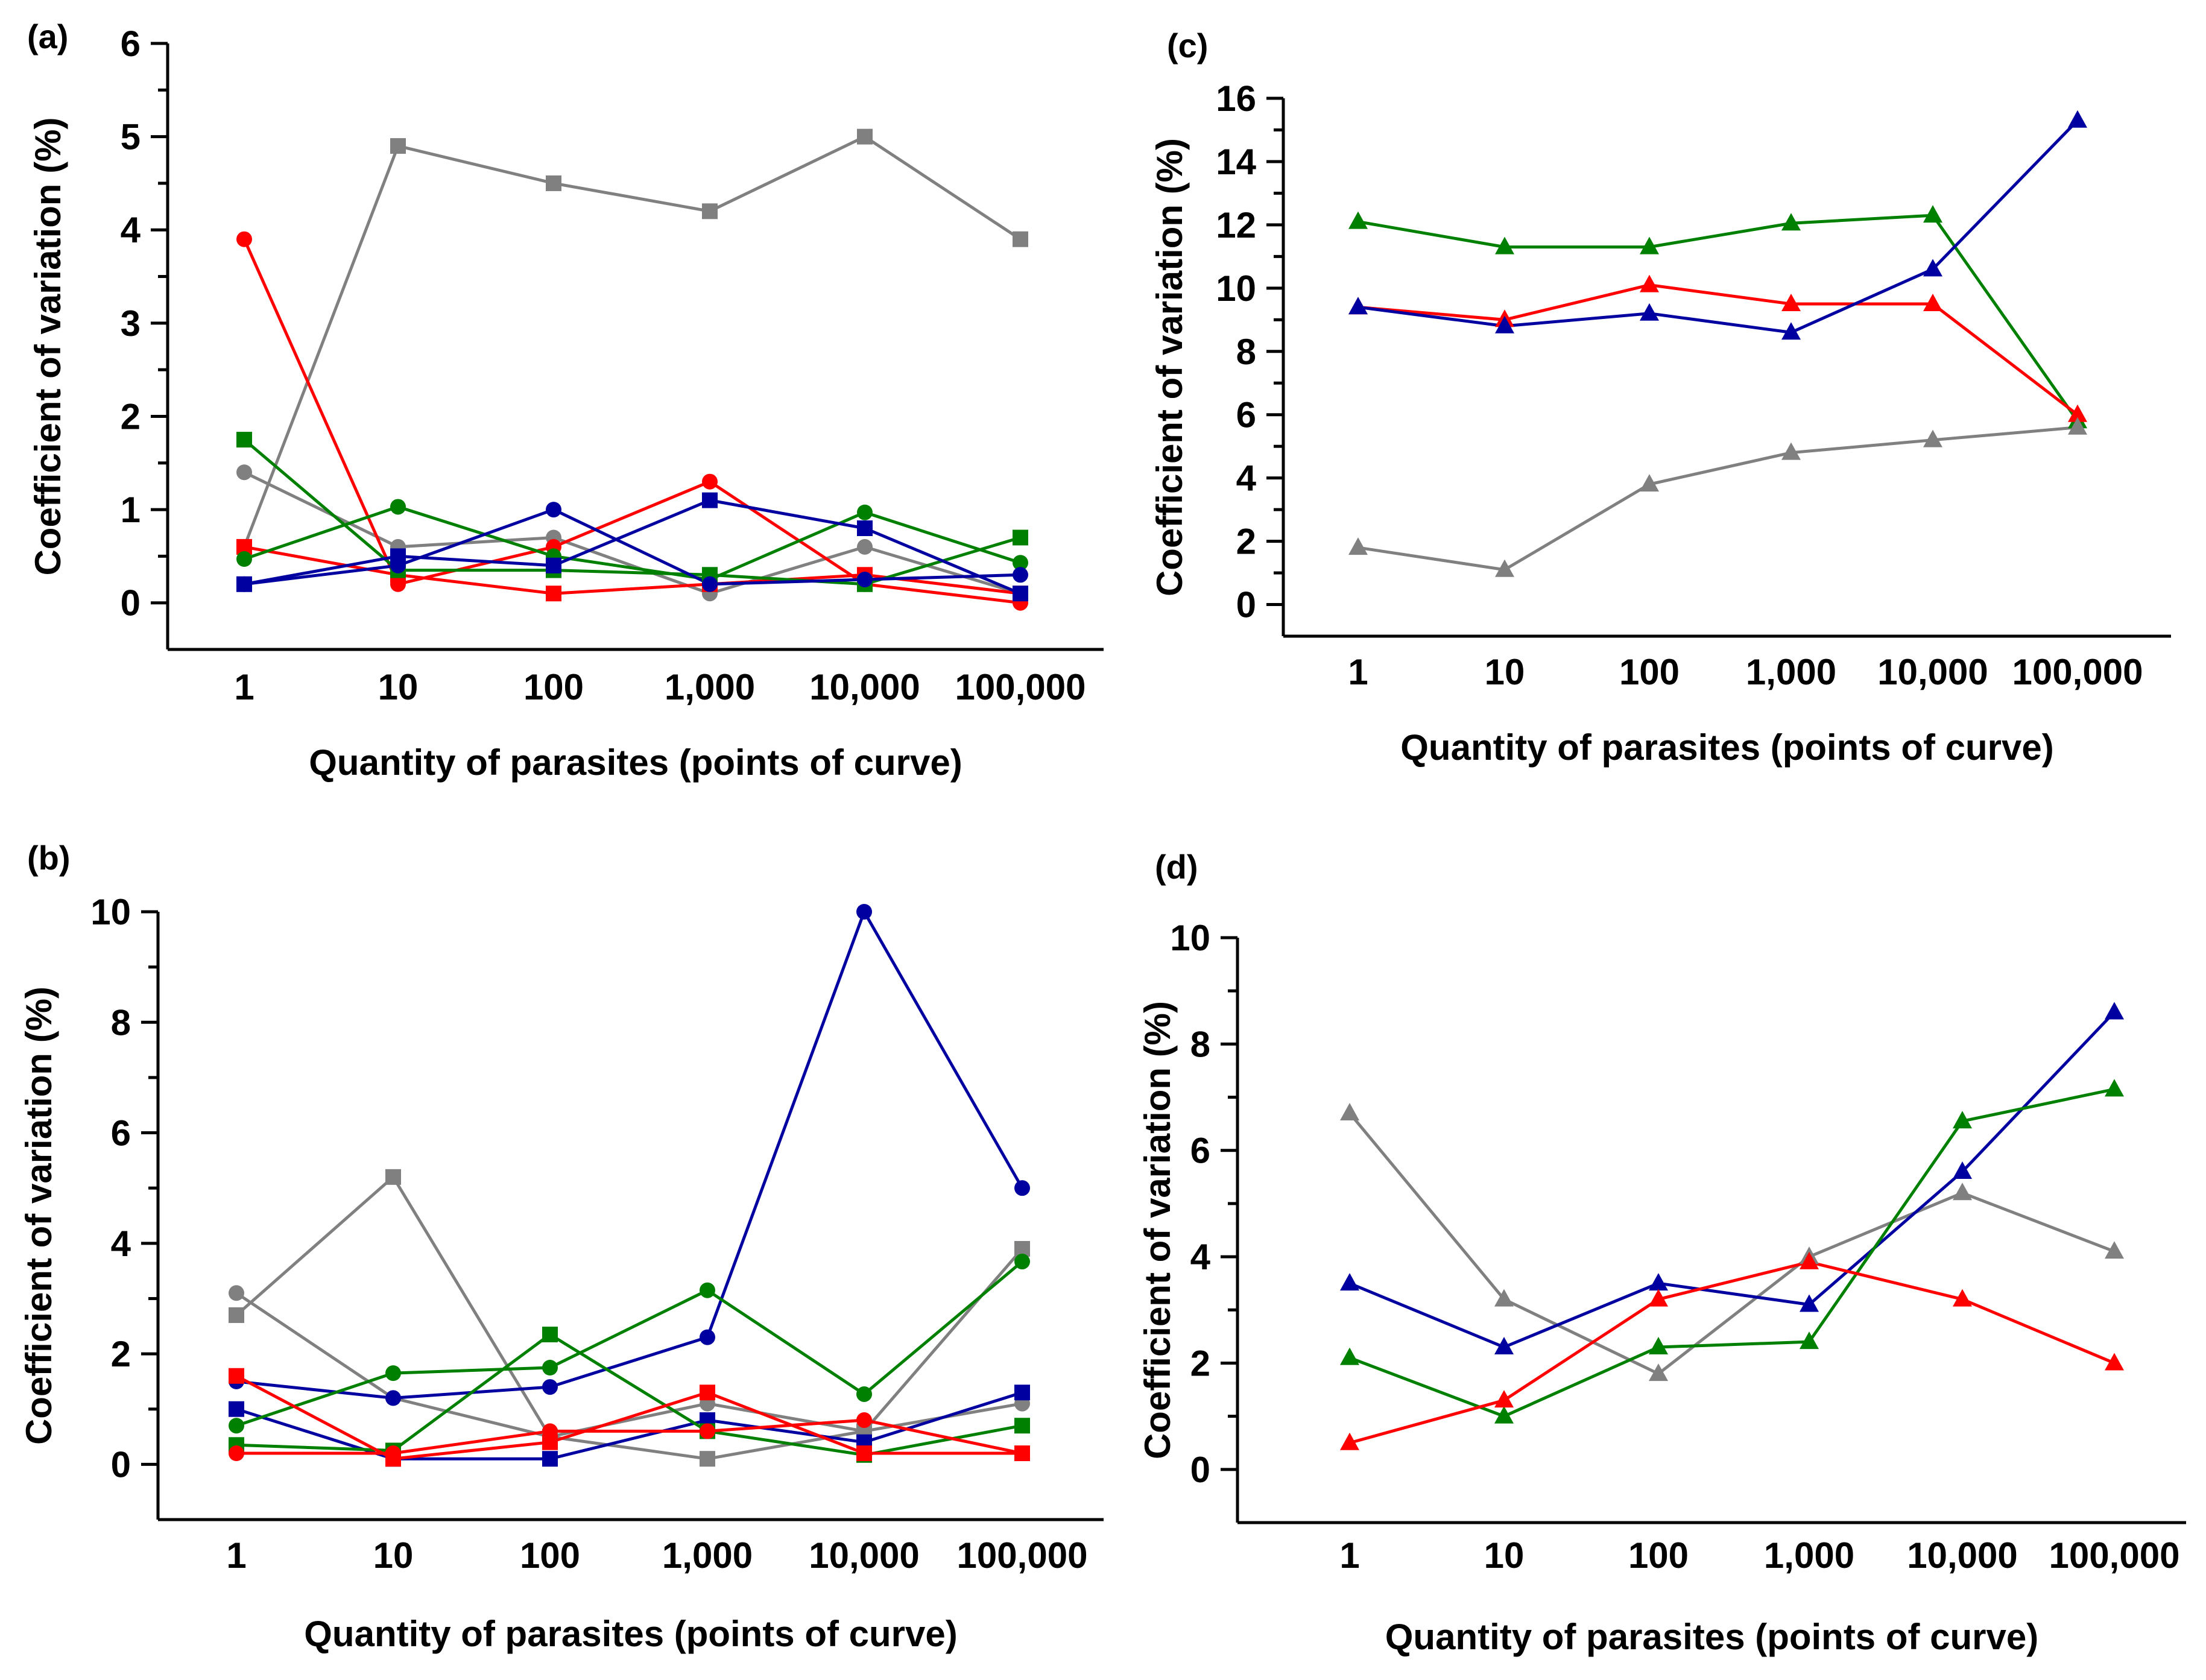 The width and height of the screenshot is (2206, 1680). What do you see at coordinates (1718, 499) in the screenshot?
I see `series-line-gray-triangle` at bounding box center [1718, 499].